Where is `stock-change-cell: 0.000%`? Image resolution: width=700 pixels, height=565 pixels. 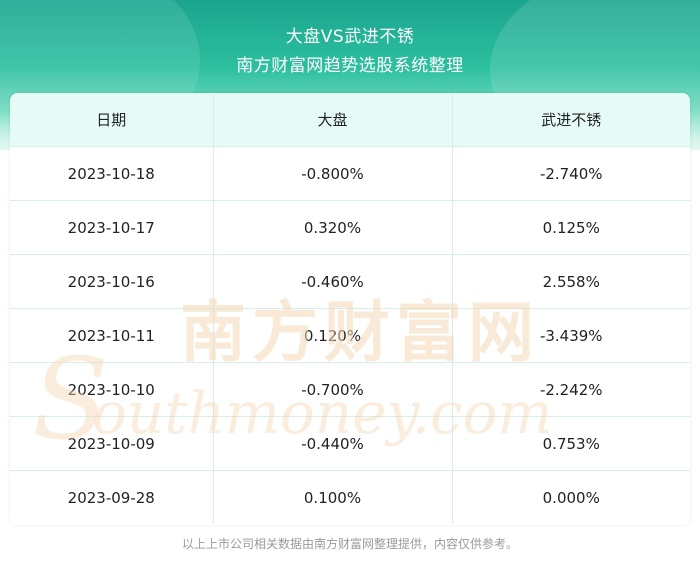
stock-change-cell: 0.000% is located at coordinates (571, 497).